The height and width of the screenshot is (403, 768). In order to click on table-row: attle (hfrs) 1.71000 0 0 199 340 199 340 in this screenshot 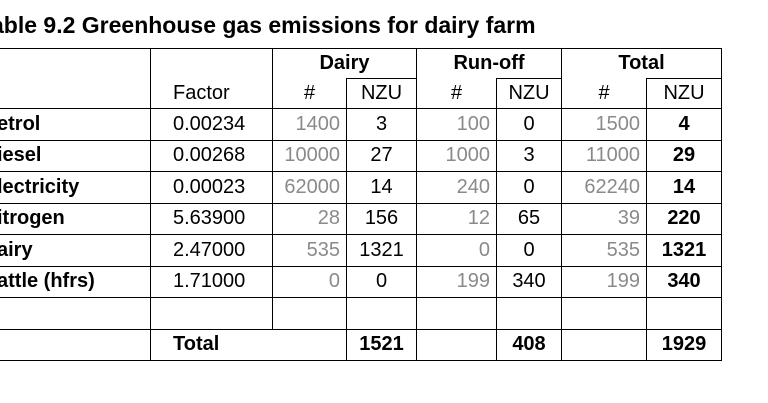, I will do `click(361, 281)`.